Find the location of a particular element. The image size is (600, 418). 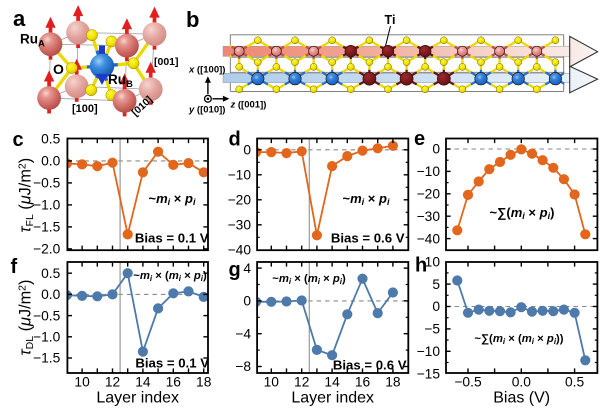

svg-text: d is located at coordinates (235, 140).